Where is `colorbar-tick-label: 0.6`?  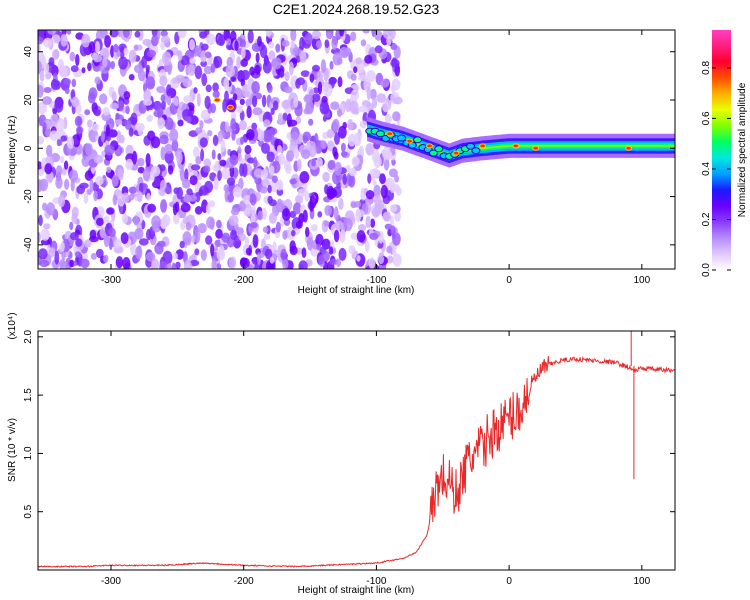 colorbar-tick-label: 0.6 is located at coordinates (706, 118).